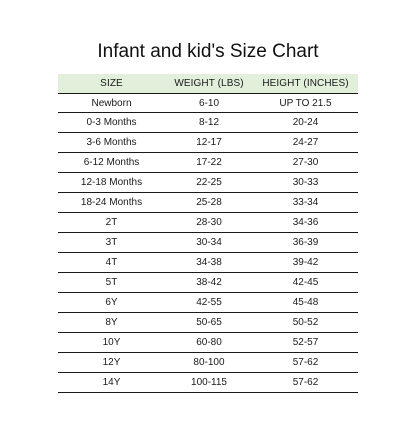 The height and width of the screenshot is (447, 416). I want to click on height-cell: 52-57, so click(305, 342).